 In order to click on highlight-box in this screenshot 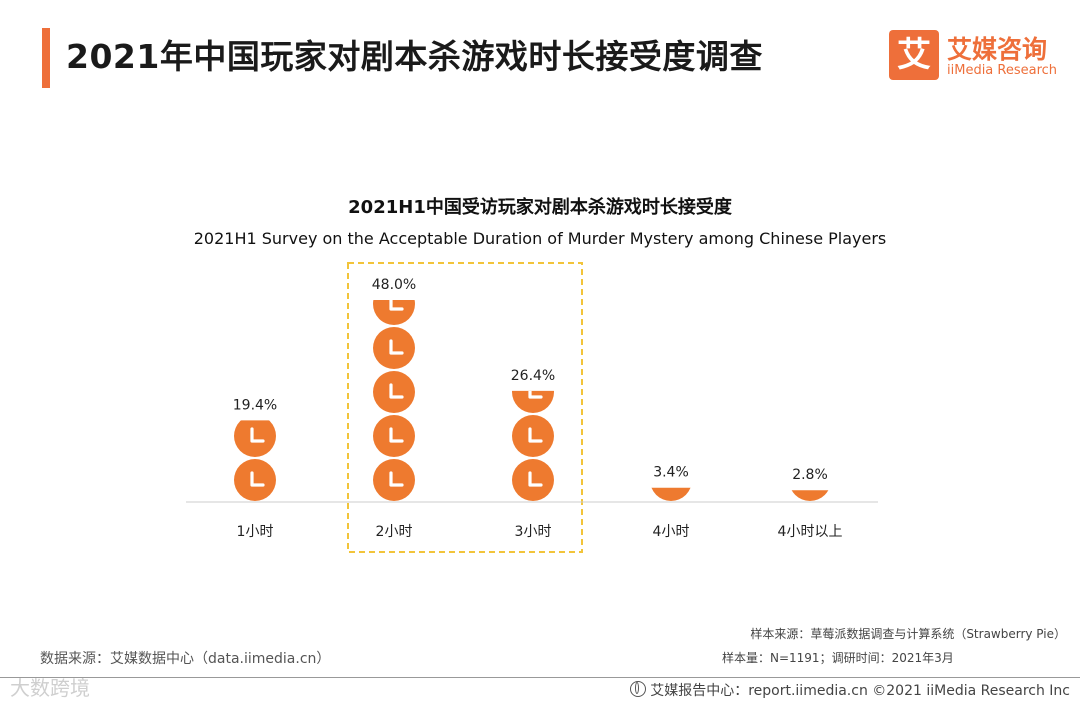, I will do `click(465, 407)`.